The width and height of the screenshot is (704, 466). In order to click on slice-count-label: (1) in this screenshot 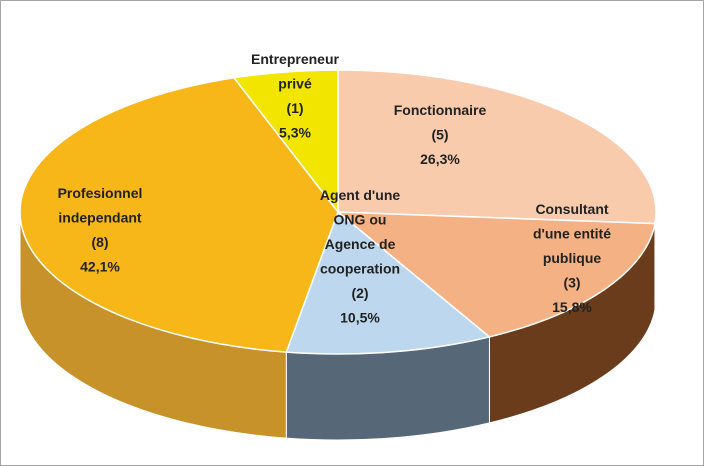, I will do `click(294, 108)`.